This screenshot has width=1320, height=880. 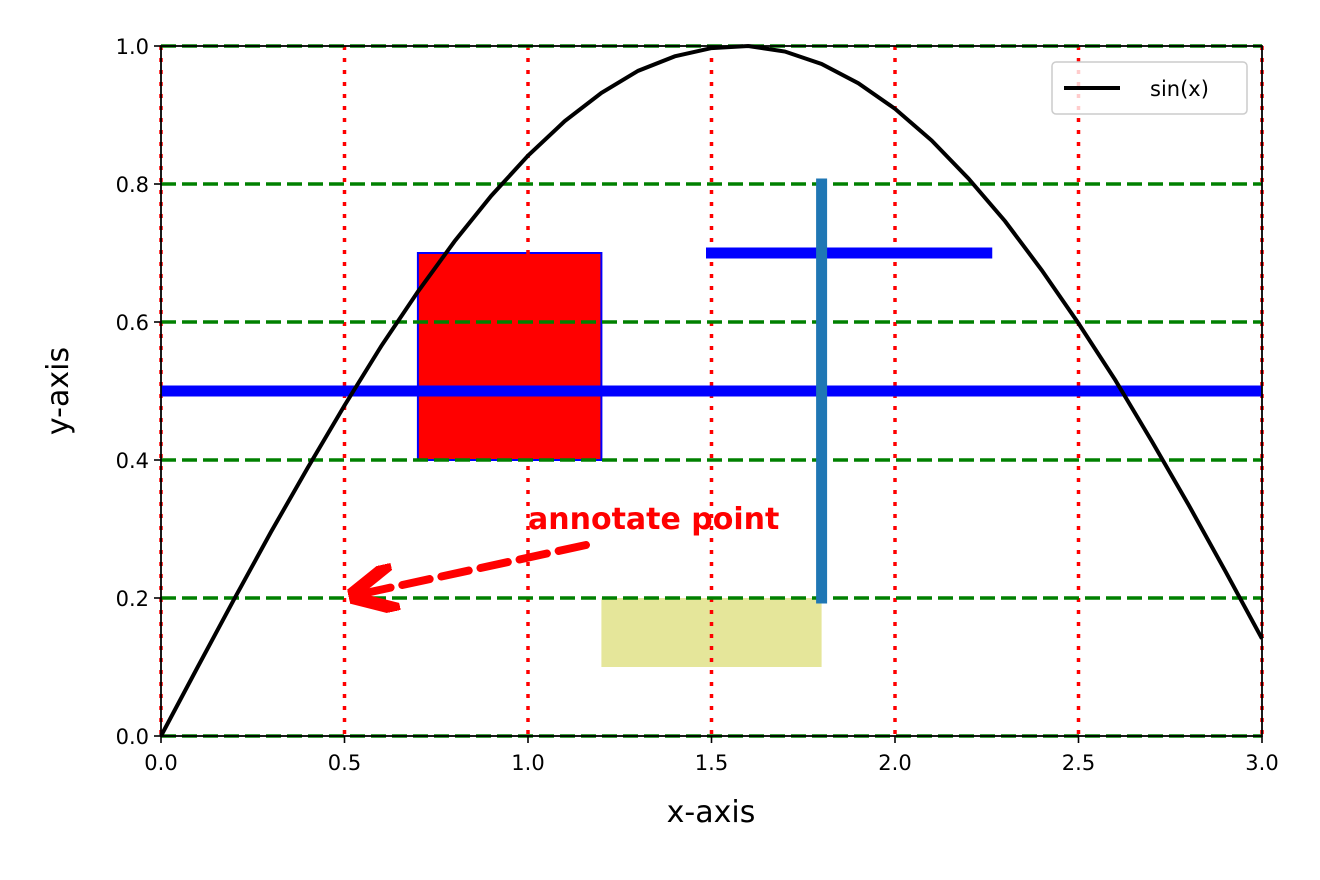 I want to click on x-tick-label: 0.5, so click(x=344, y=763).